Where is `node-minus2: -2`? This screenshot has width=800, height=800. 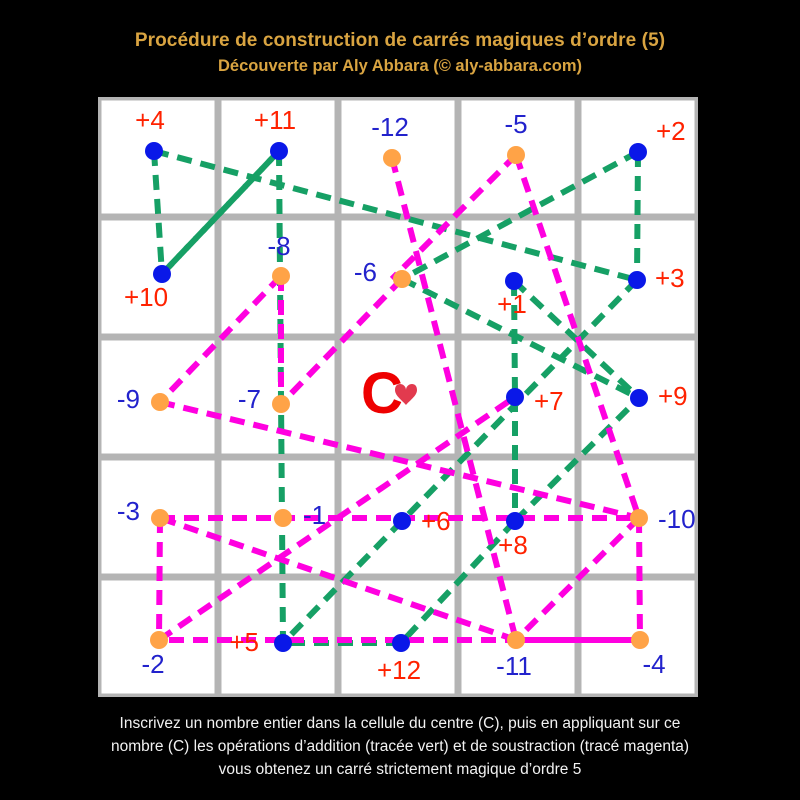
node-minus2: -2 is located at coordinates (154, 655).